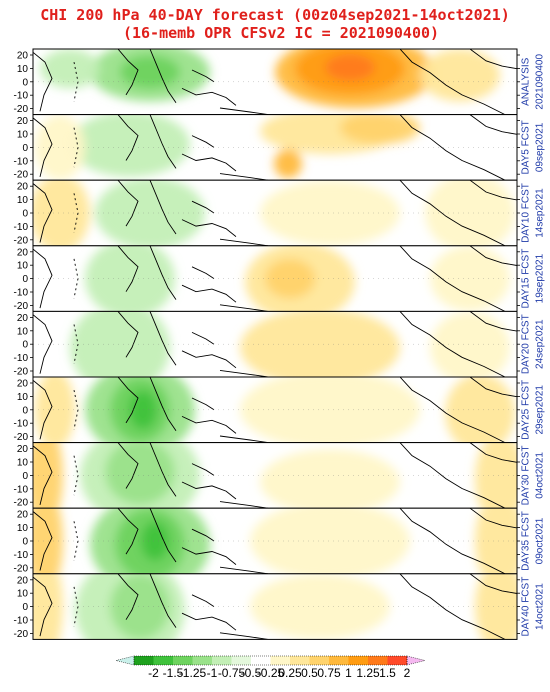 Image resolution: width=550 pixels, height=692 pixels. Describe the element at coordinates (540, 606) in the screenshot. I see `panel-date: 14oct2021` at that location.